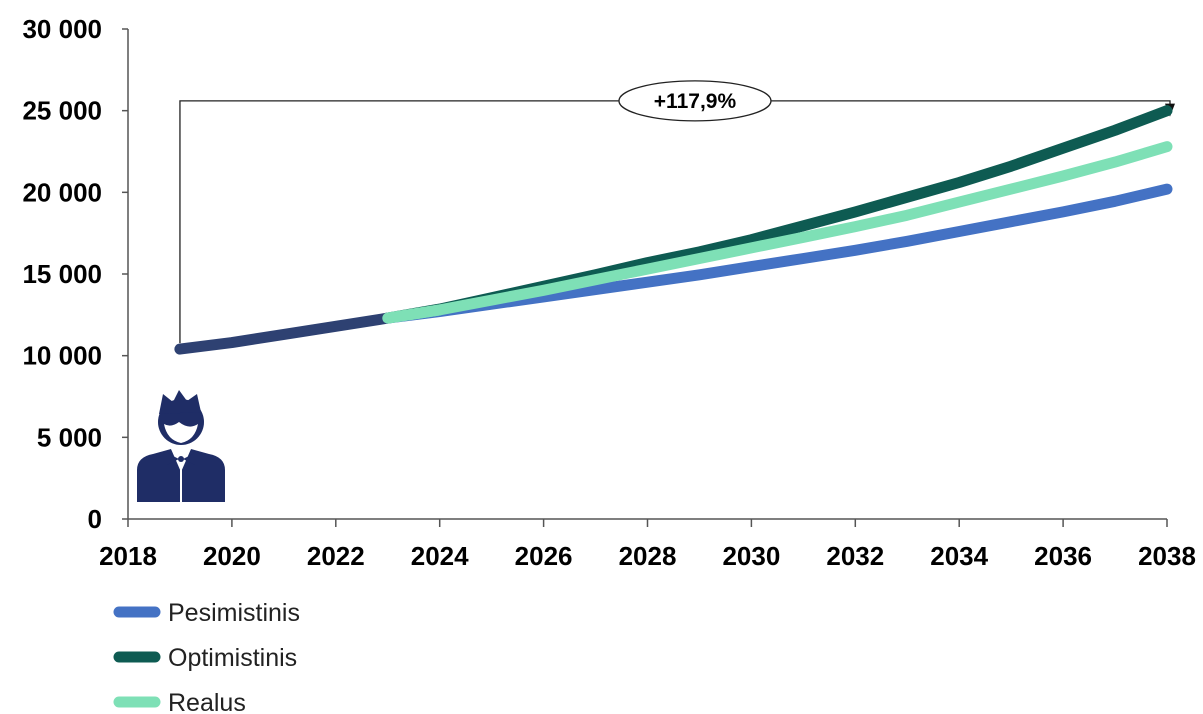 This screenshot has height=714, width=1203. What do you see at coordinates (62, 192) in the screenshot?
I see `y-tick-label: 20 000` at bounding box center [62, 192].